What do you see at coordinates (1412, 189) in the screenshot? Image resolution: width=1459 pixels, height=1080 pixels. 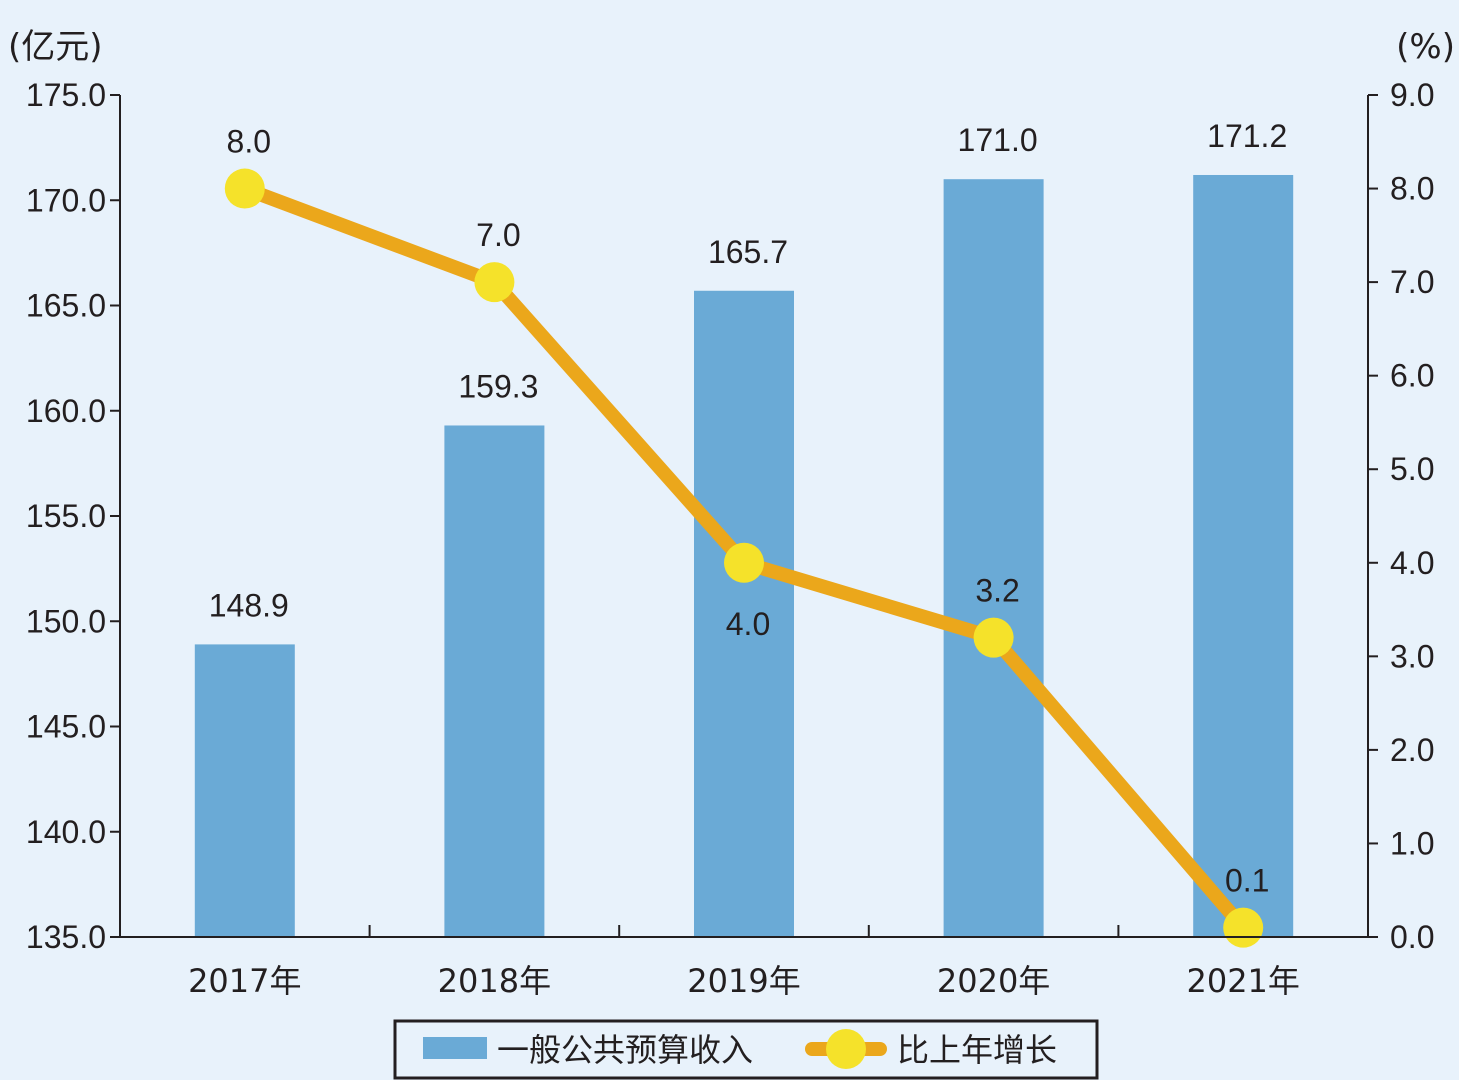 I see `y-right-tick-label-8: 8.0` at bounding box center [1412, 189].